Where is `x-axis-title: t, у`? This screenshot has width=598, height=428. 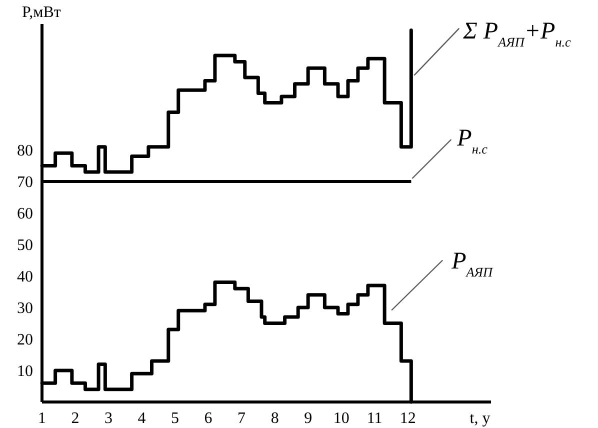 x-axis-title: t, у is located at coordinates (480, 418).